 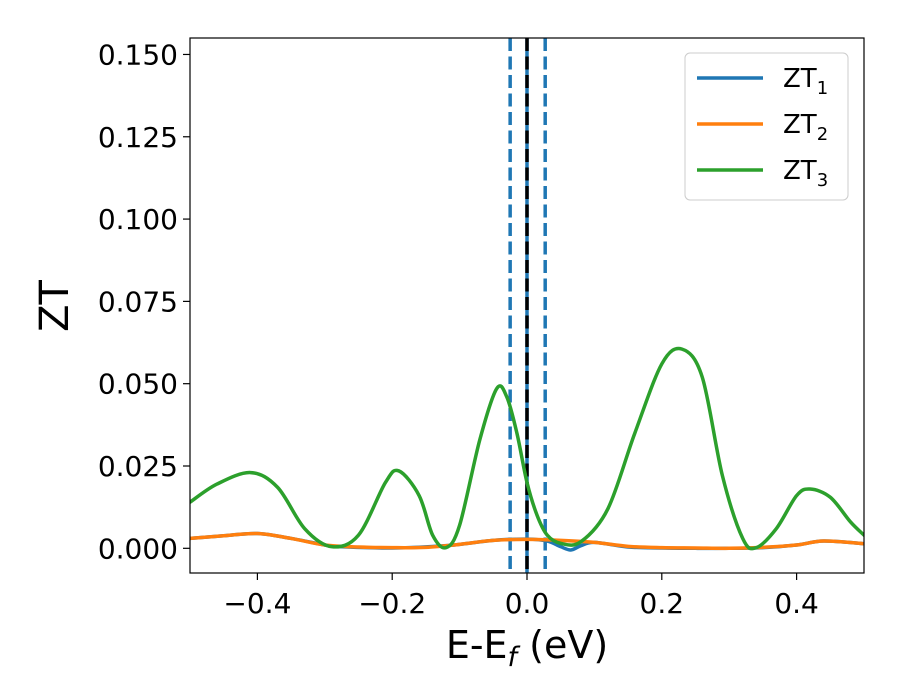 What do you see at coordinates (527, 603) in the screenshot?
I see `x-tick-label: 0.0` at bounding box center [527, 603].